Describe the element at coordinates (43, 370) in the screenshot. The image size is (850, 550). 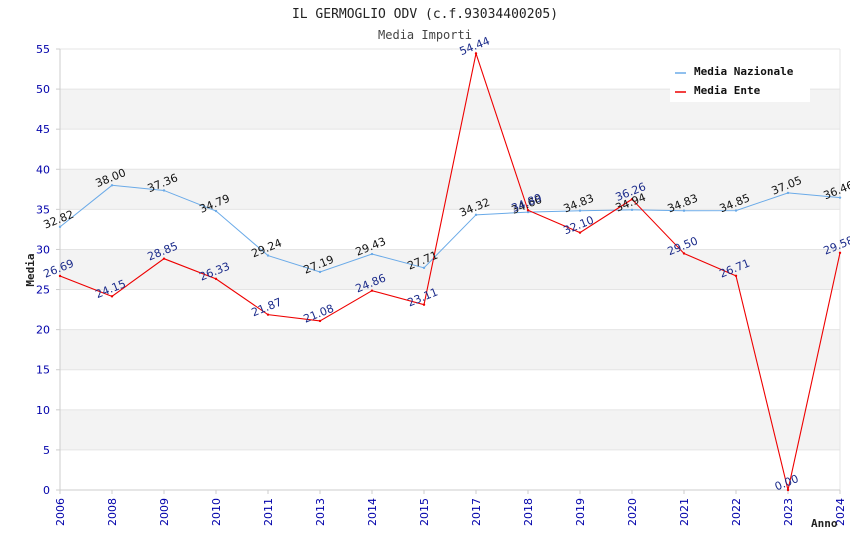
I see `y-tick-label: 15` at that location.